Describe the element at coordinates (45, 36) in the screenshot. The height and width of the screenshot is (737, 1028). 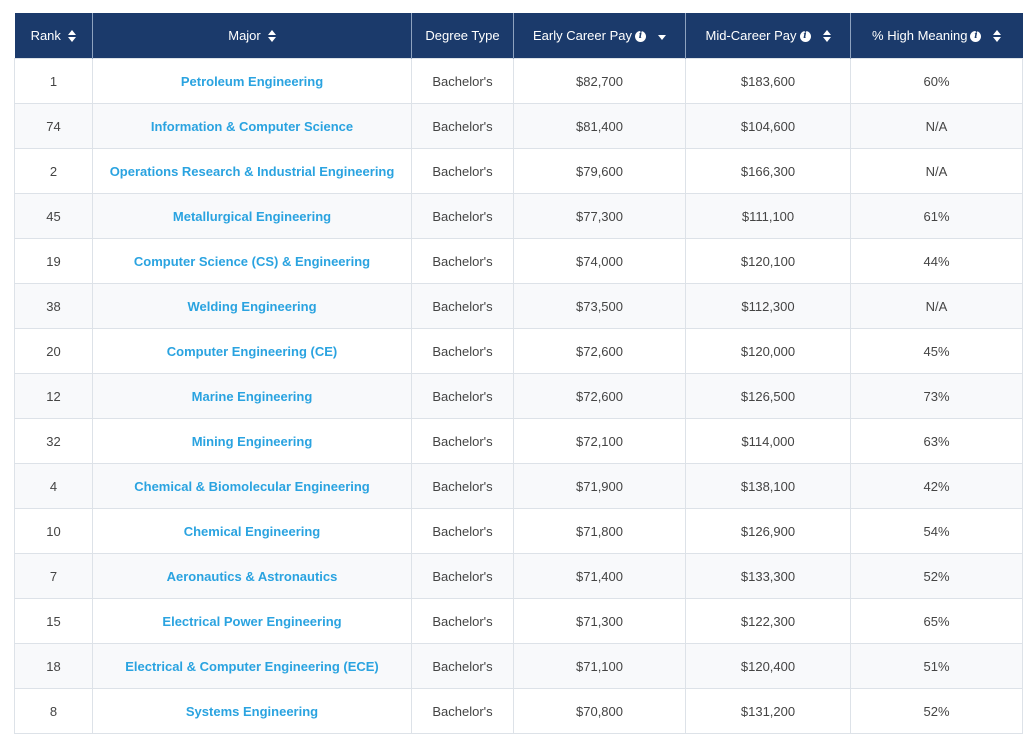
I see `column-label: Rank` at that location.